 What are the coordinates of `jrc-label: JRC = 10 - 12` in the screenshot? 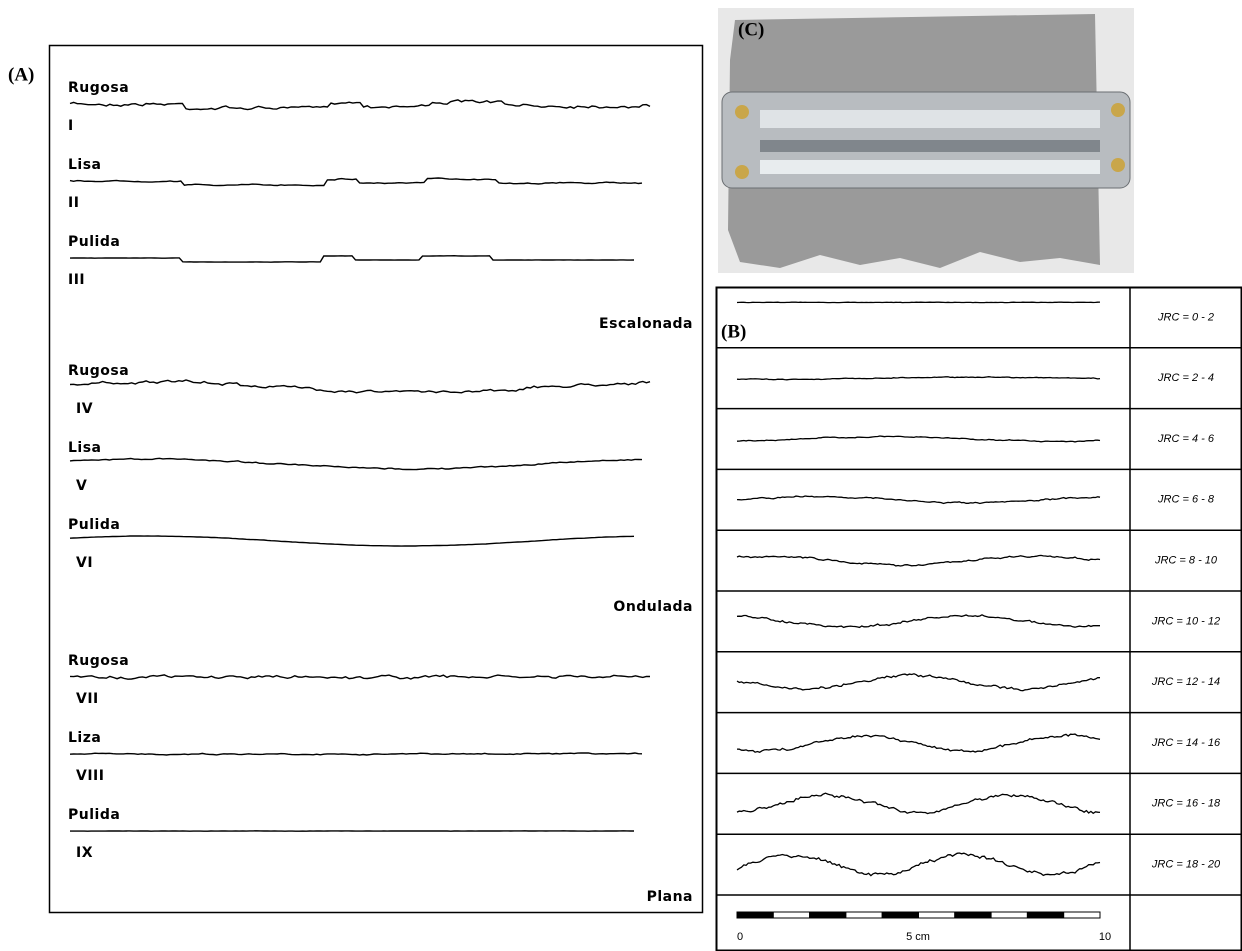 It's located at (1185, 621).